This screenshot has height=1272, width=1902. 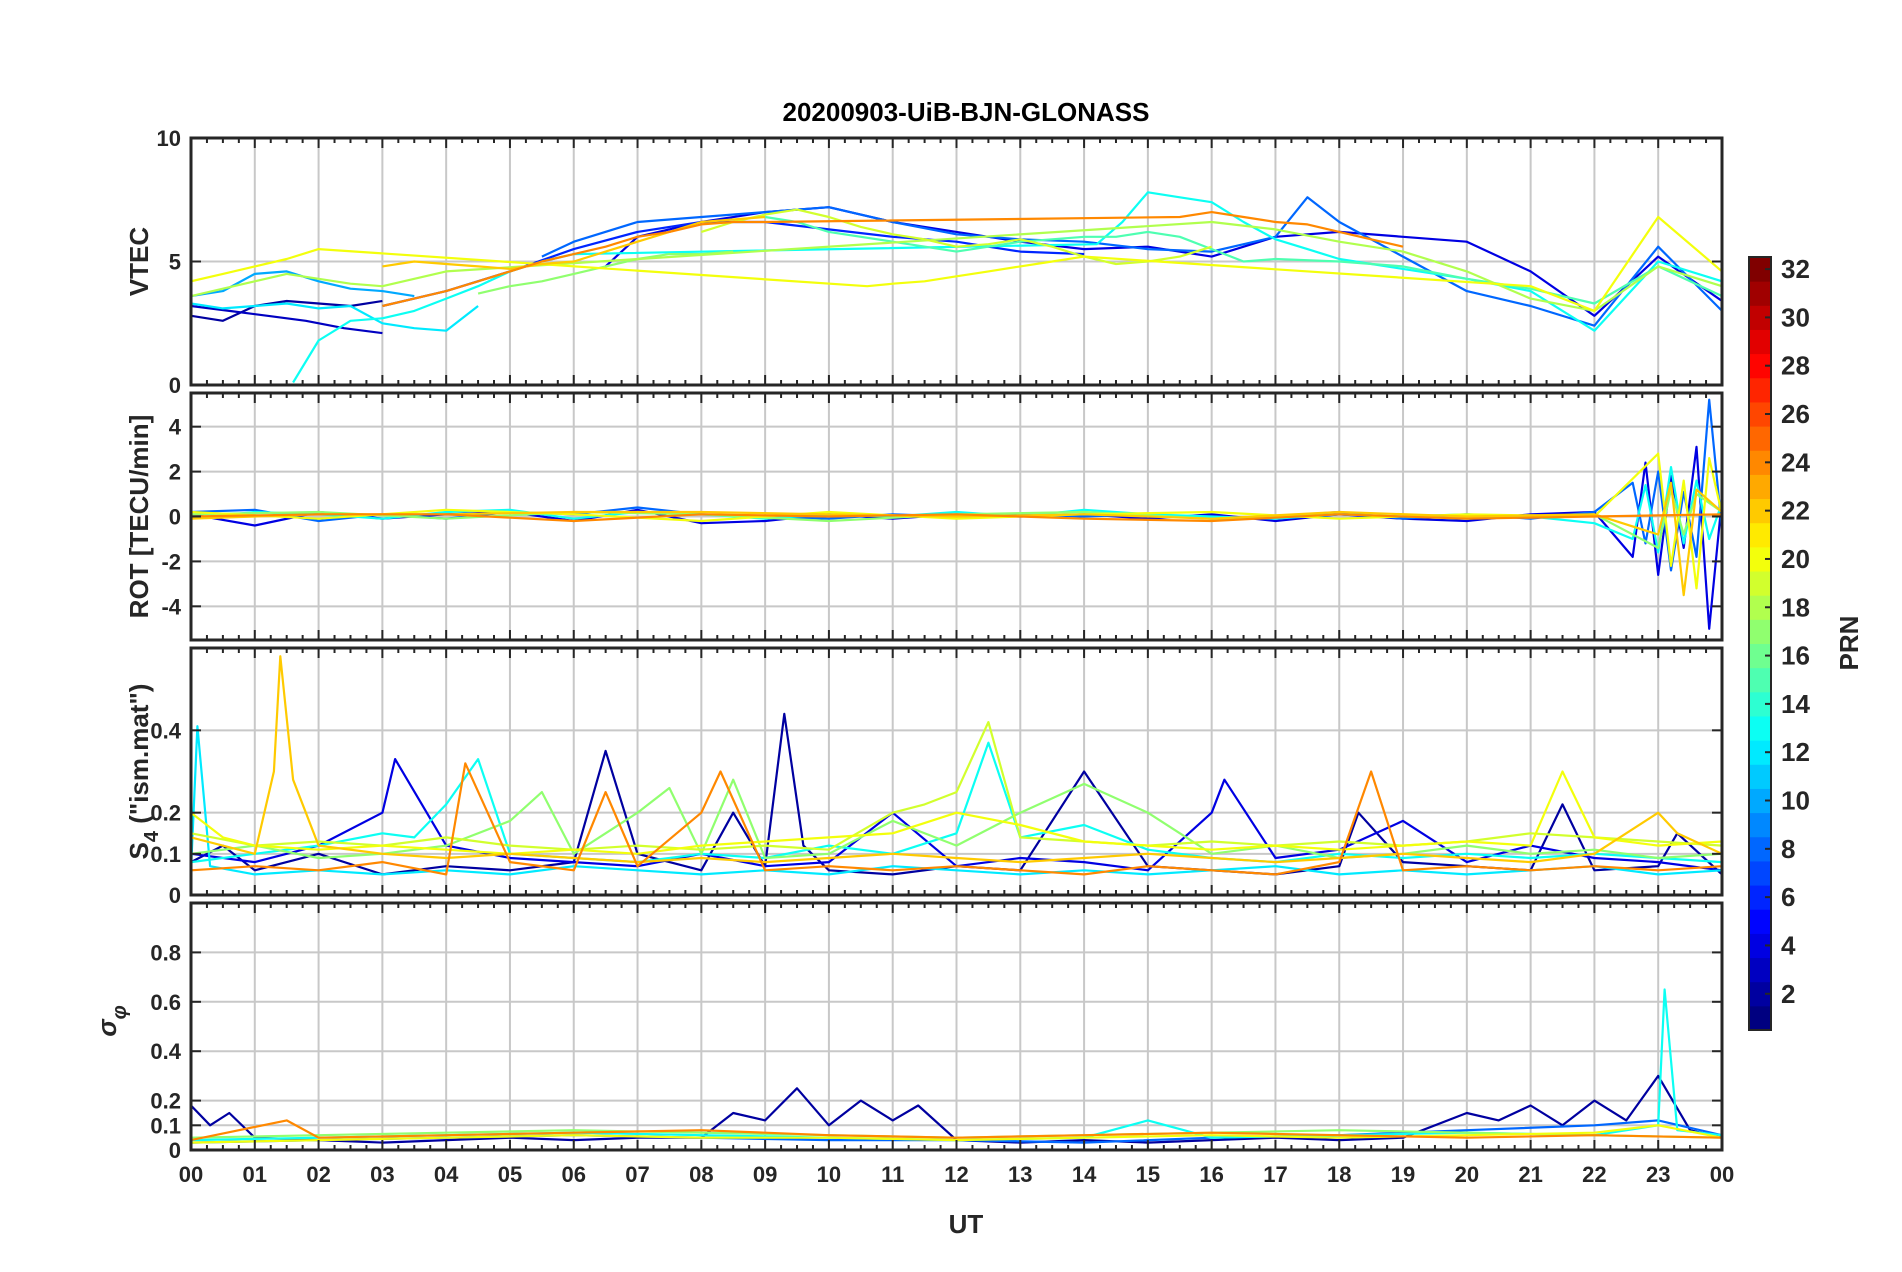 I want to click on y-tick-label: 10, so click(x=169, y=138).